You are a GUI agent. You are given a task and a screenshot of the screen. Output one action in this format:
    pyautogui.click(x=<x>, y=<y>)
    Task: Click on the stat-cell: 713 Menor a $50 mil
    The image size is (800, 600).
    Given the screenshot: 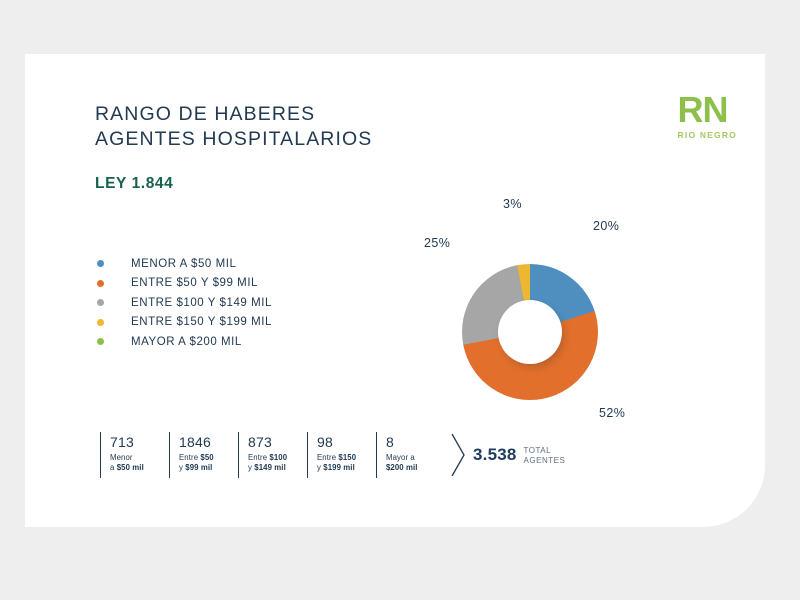 What is the action you would take?
    pyautogui.click(x=134, y=455)
    